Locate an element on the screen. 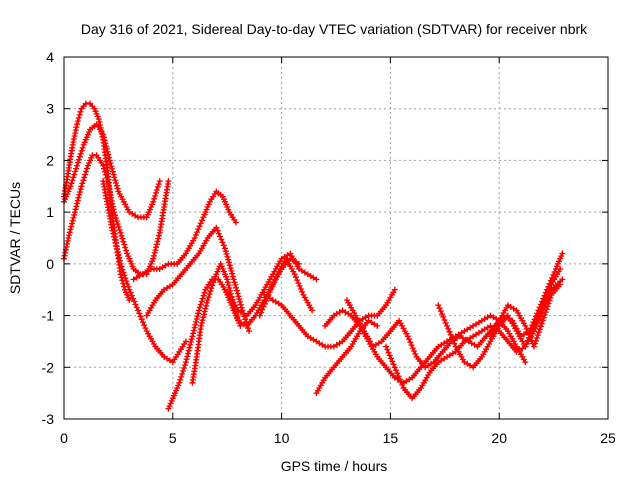 Image resolution: width=640 pixels, height=480 pixels. y-tick-label: 2 is located at coordinates (50, 160).